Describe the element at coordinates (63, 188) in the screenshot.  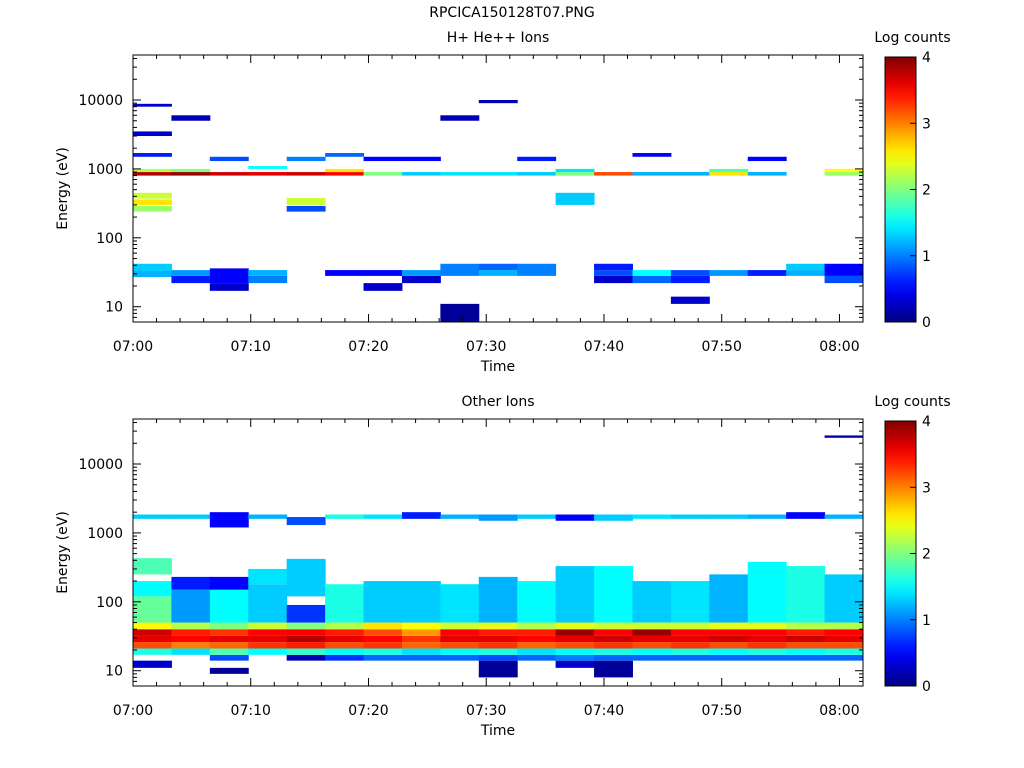
I see `y-axis-label: Energy (eV)` at that location.